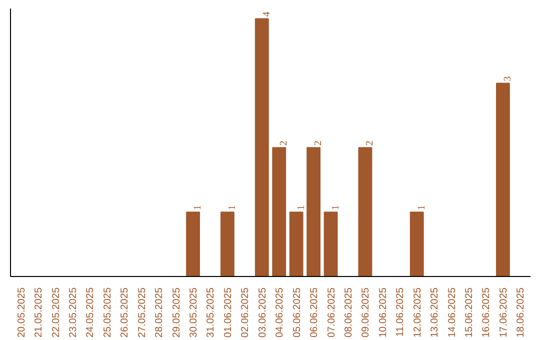 The image size is (540, 340). Describe the element at coordinates (39, 312) in the screenshot. I see `x-tick-label: 21.05.2025` at that location.